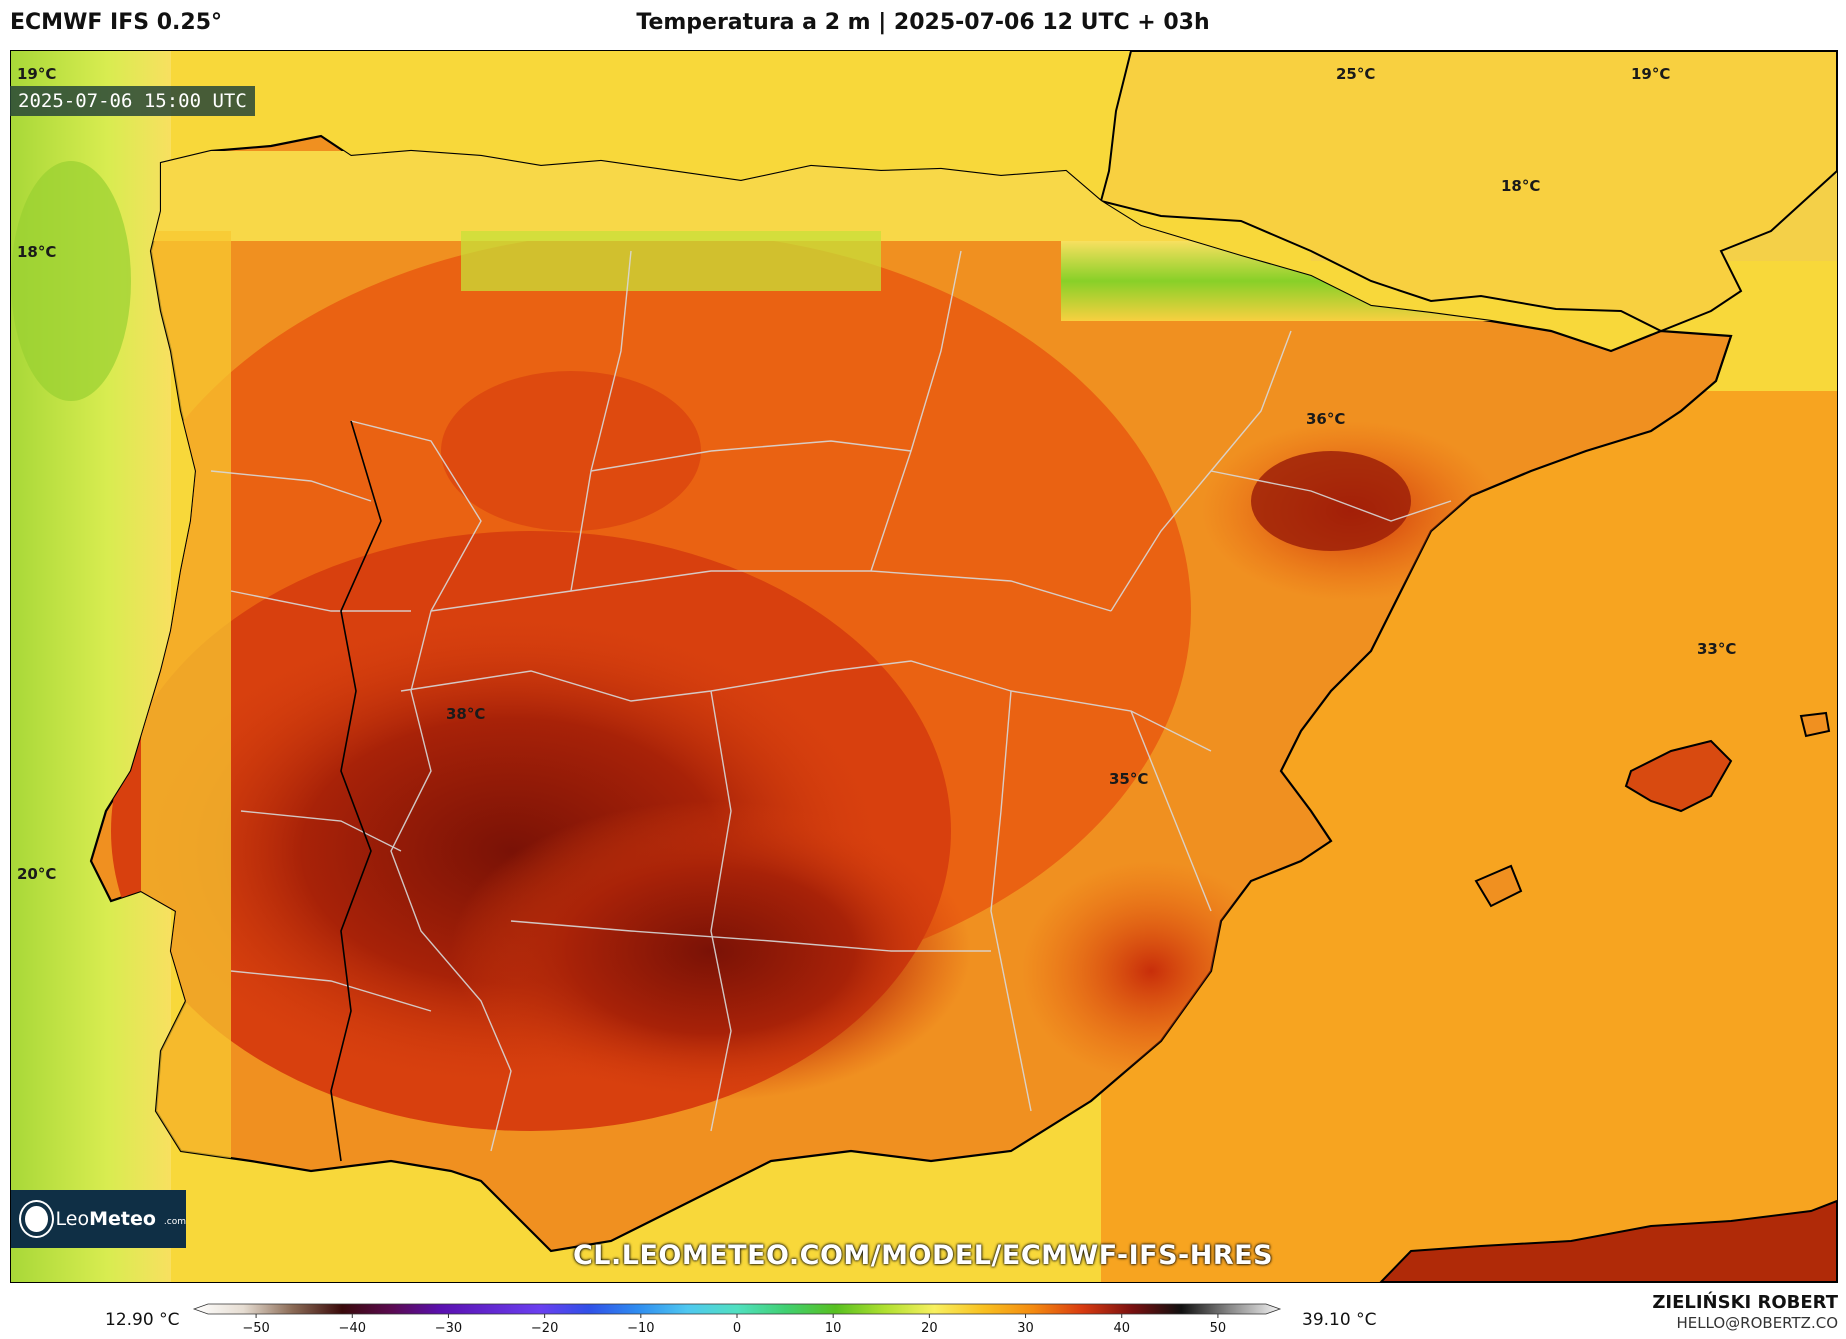 The height and width of the screenshot is (1339, 1846). Describe the element at coordinates (36, 874) in the screenshot. I see `temp-label-20-sw: 20°C` at that location.